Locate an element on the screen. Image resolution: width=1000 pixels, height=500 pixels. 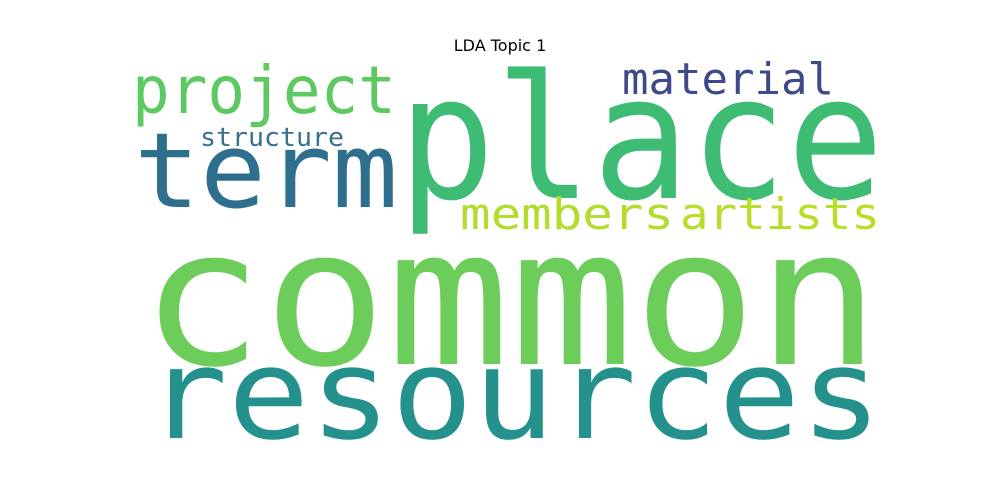
word-artists: artists is located at coordinates (780, 214).